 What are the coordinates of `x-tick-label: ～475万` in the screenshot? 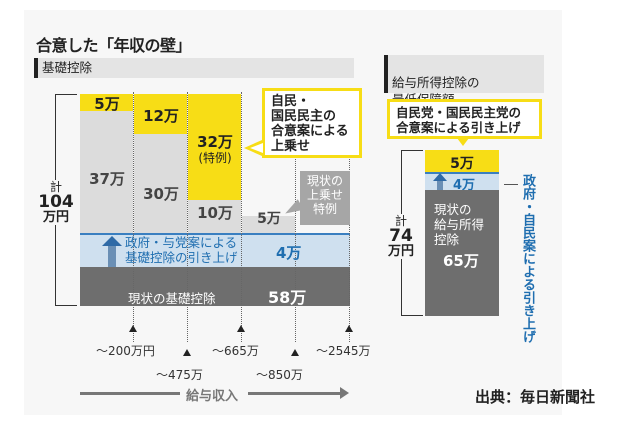 It's located at (179, 375).